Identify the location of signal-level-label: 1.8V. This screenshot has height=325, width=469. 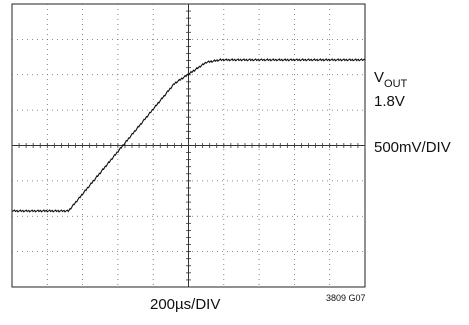
(389, 101).